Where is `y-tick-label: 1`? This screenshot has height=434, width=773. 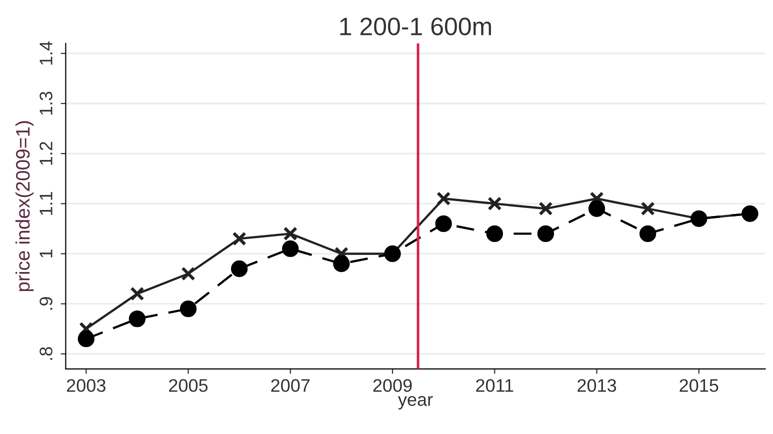 y-tick-label: 1 is located at coordinates (46, 254).